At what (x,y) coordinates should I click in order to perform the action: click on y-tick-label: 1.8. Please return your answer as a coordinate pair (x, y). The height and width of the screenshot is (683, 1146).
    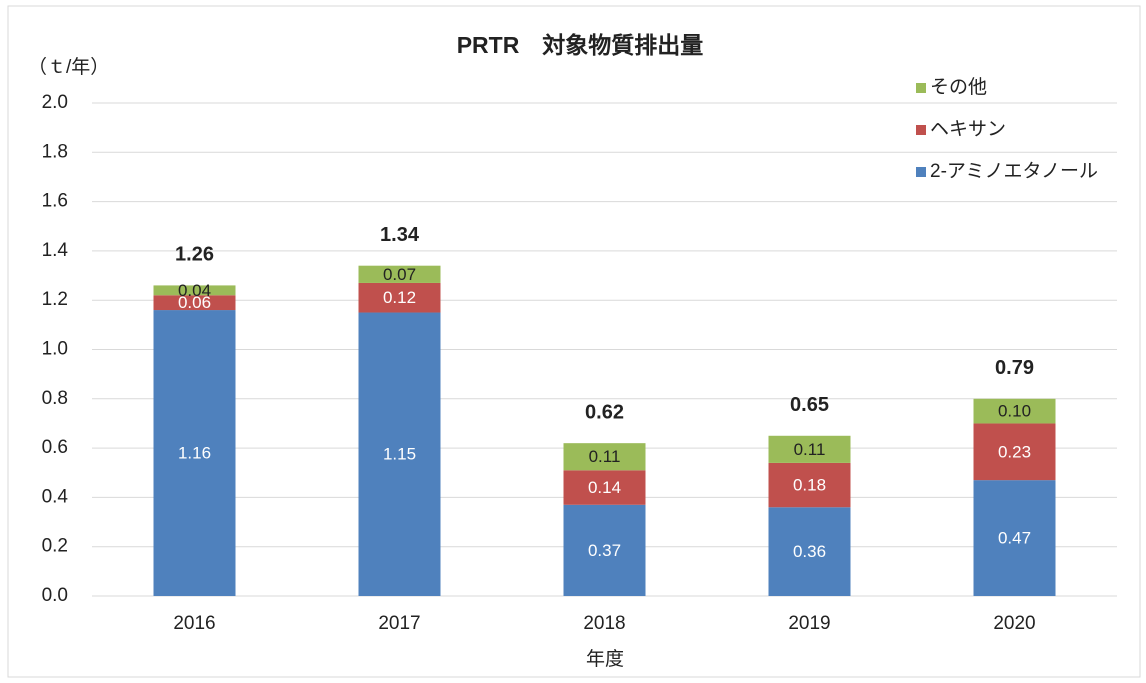
    Looking at the image, I should click on (55, 151).